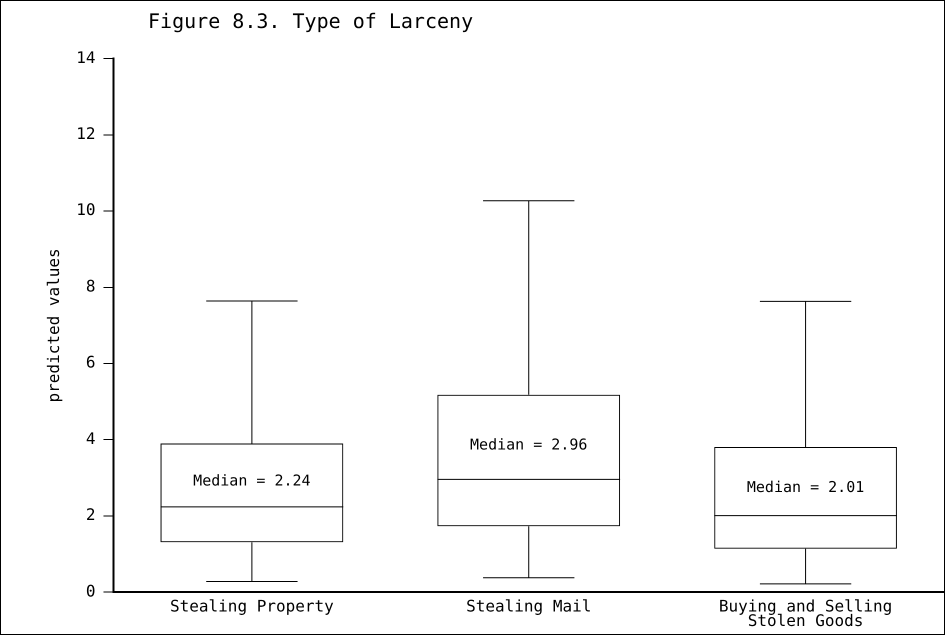 This screenshot has width=945, height=635. What do you see at coordinates (86, 133) in the screenshot?
I see `y-tick-label: 12` at bounding box center [86, 133].